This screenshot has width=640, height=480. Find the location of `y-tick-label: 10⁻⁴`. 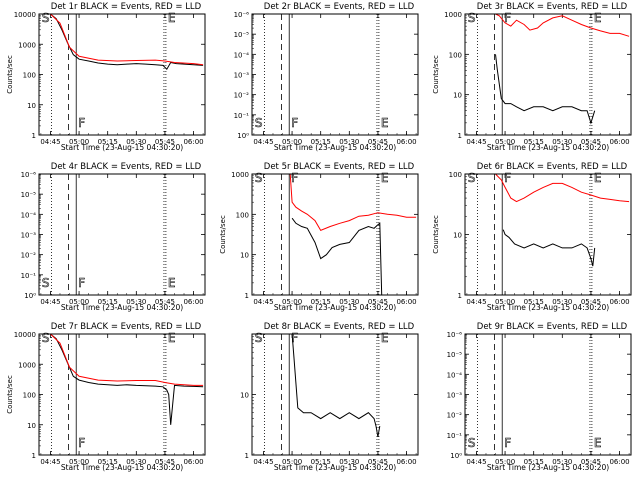

y-tick-label: 10⁻⁴ is located at coordinates (29, 215).